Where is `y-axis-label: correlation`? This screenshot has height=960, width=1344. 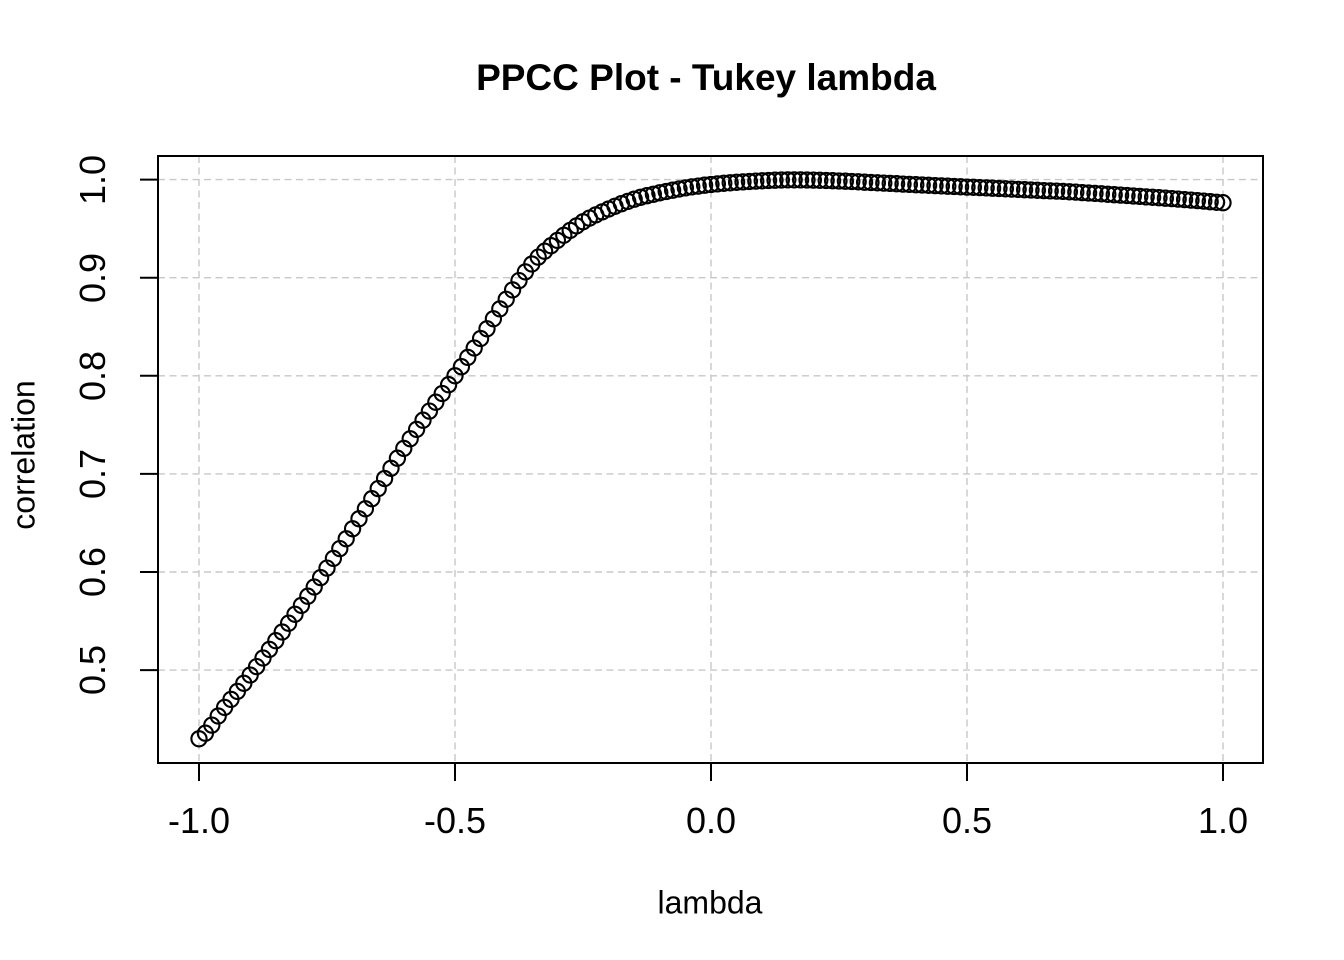
y-axis-label: correlation is located at coordinates (23, 455).